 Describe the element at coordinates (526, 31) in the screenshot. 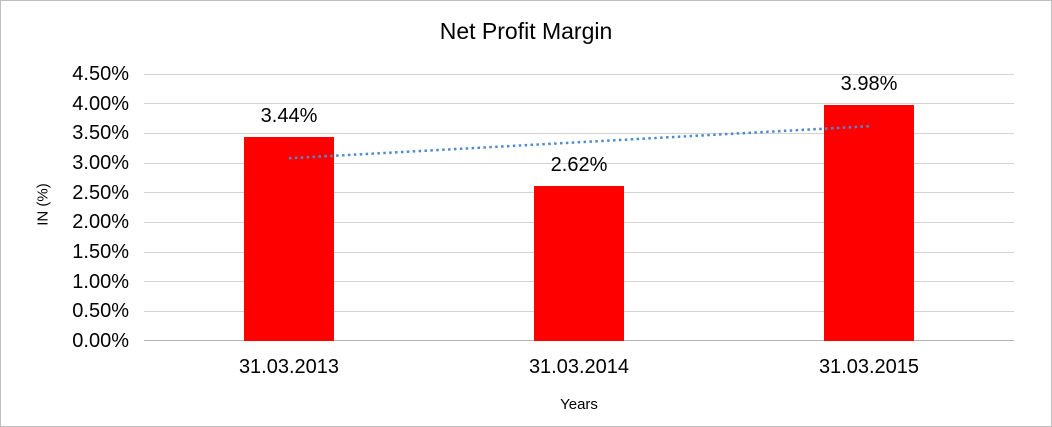

I see `chart-title: Net Profit Margin` at that location.